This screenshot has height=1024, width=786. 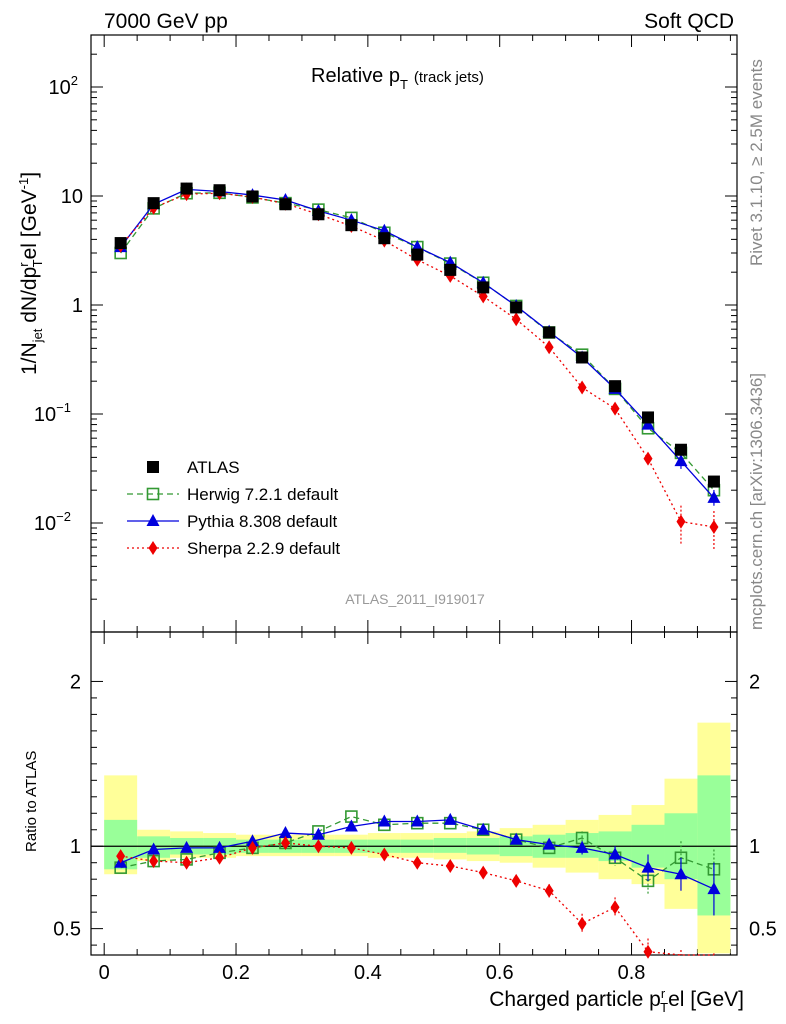 I want to click on xlabel: Charged particle pr Tel [GeV], so click(x=616, y=1000).